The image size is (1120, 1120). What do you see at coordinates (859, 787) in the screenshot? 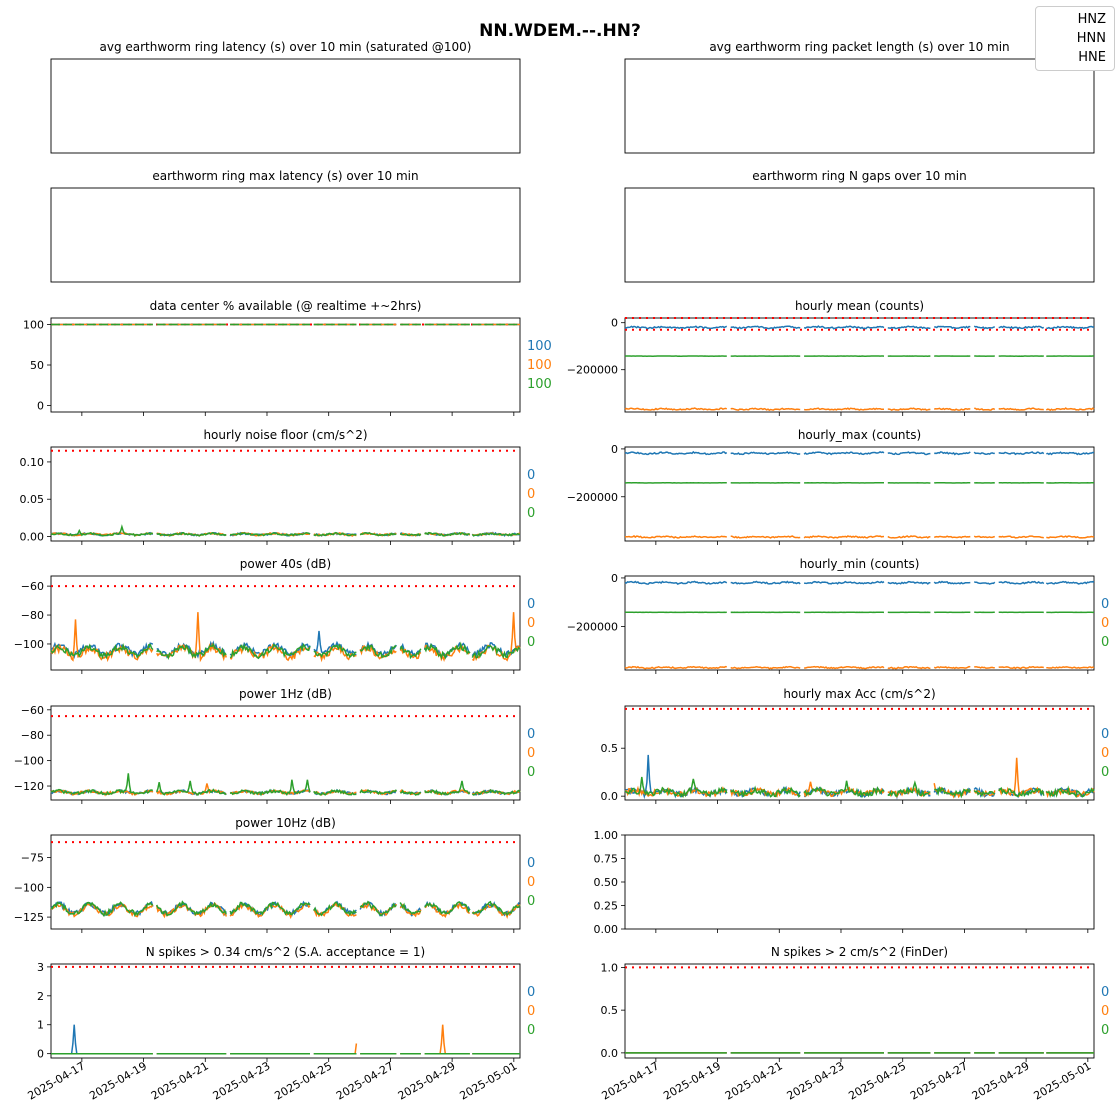
I see `series-line-p11-hne` at bounding box center [859, 787].